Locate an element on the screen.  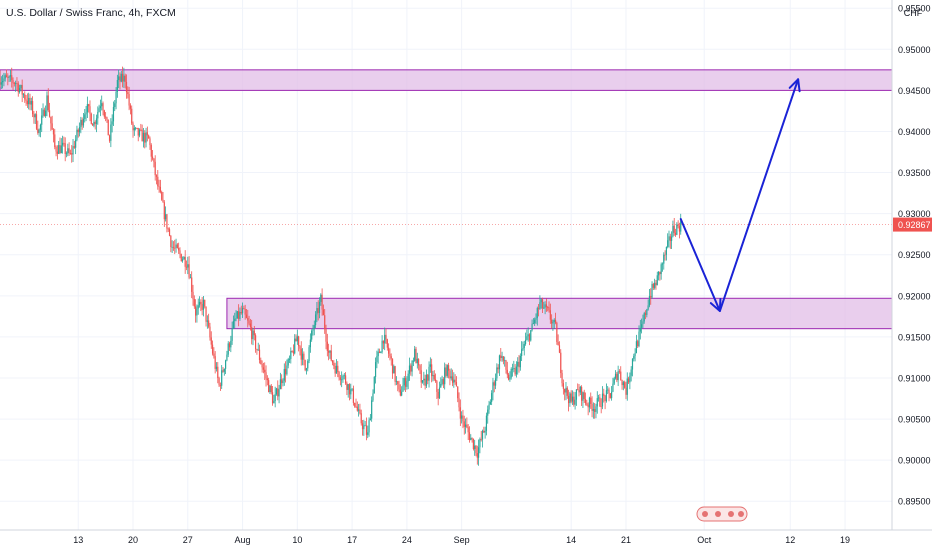
tradingview-logo is located at coordinates (722, 514).